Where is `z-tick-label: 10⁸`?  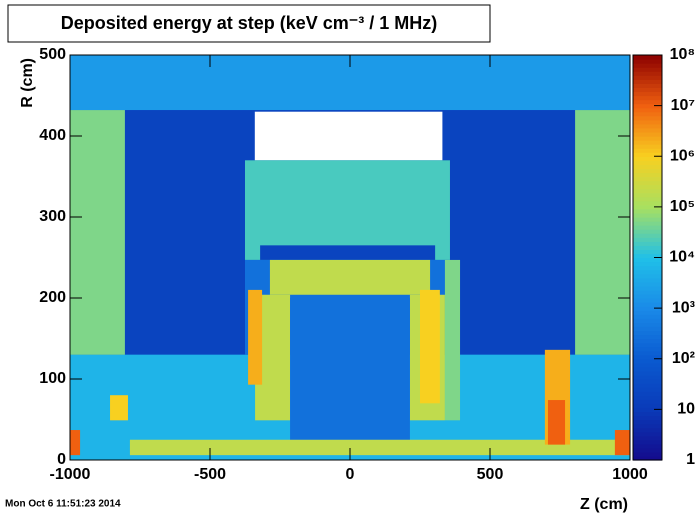
z-tick-label: 10⁸ is located at coordinates (682, 54).